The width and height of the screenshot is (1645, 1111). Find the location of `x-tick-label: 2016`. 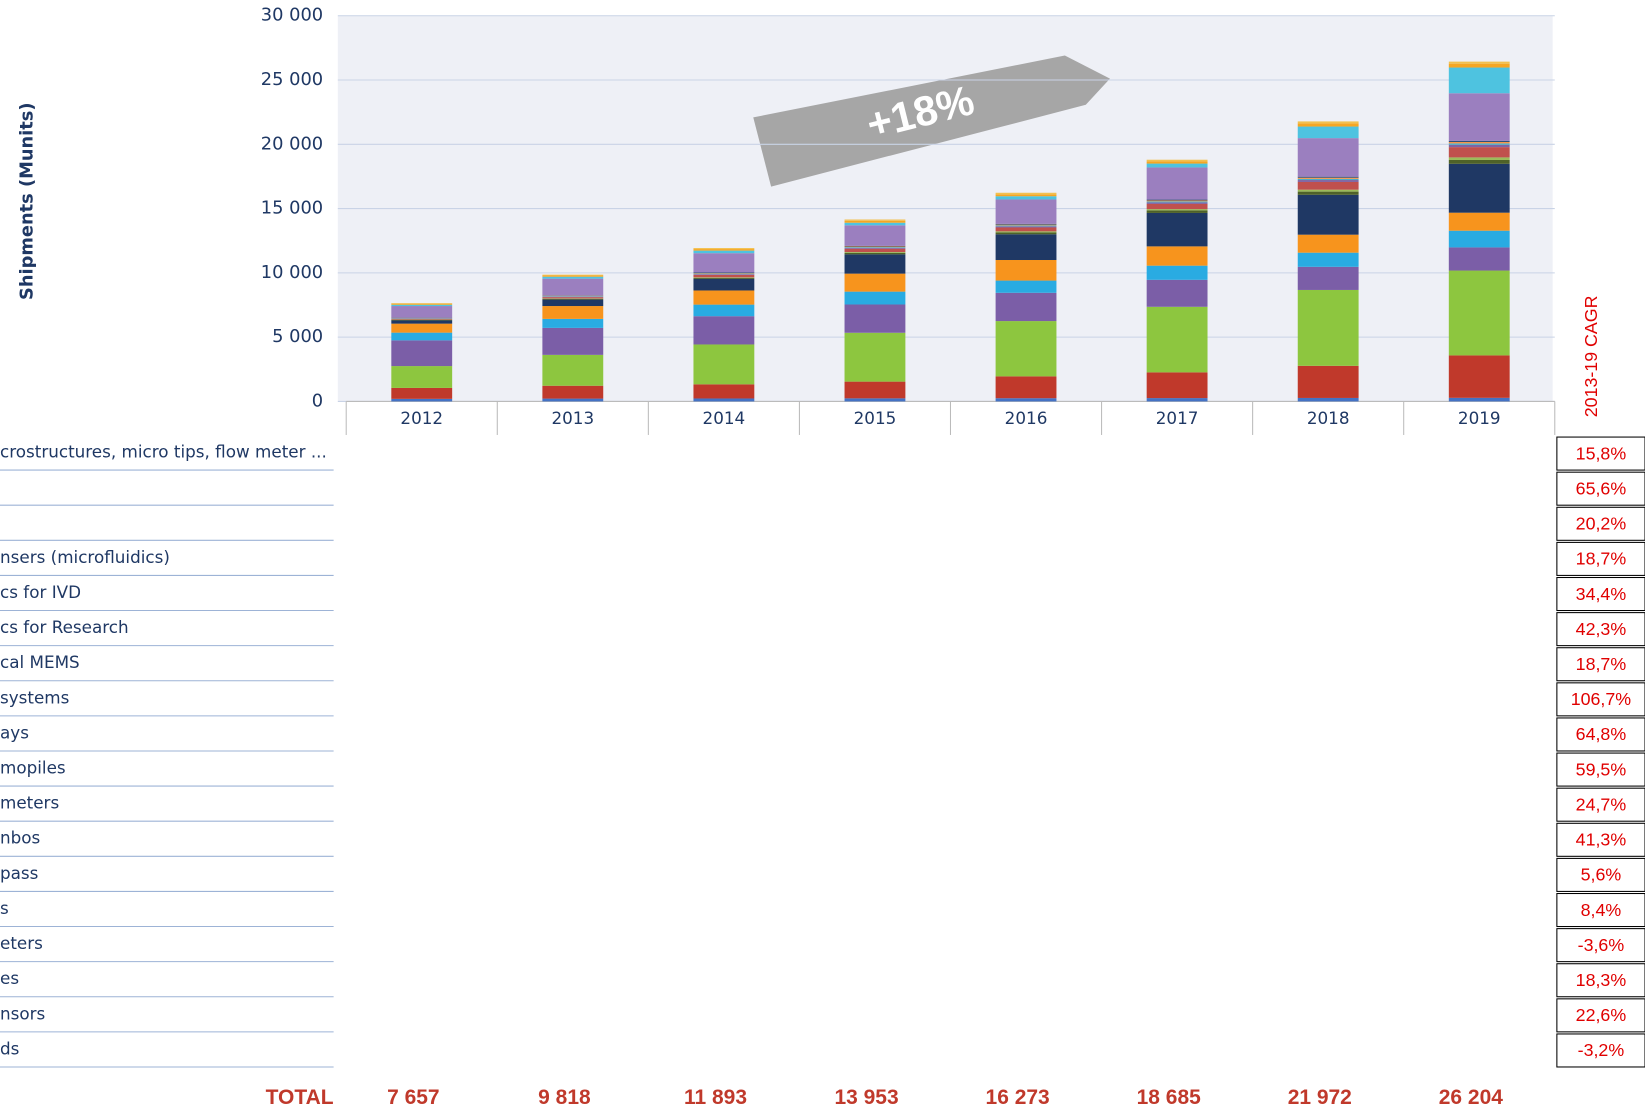

x-tick-label: 2016 is located at coordinates (1026, 418).